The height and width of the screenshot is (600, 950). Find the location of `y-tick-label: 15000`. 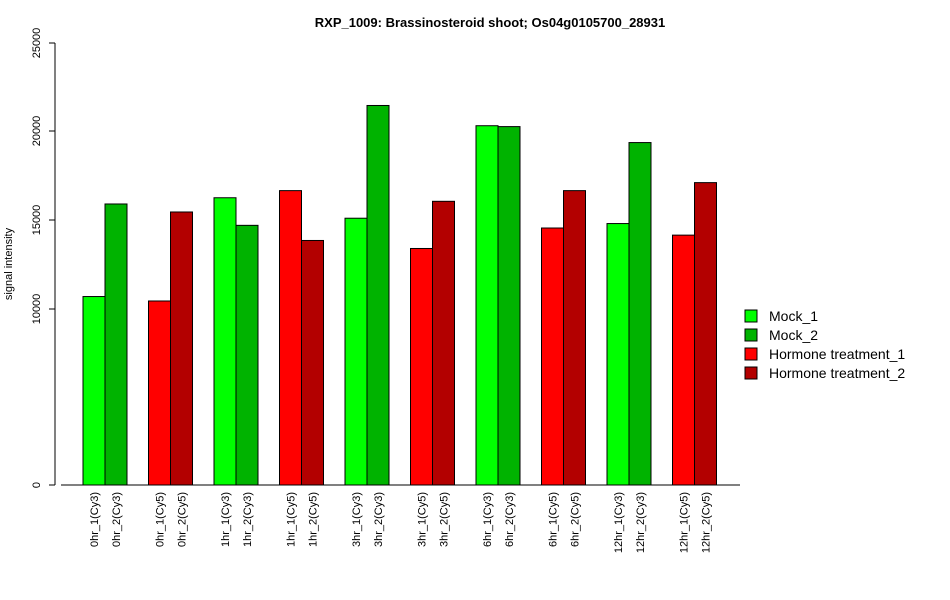

y-tick-label: 15000 is located at coordinates (37, 220).